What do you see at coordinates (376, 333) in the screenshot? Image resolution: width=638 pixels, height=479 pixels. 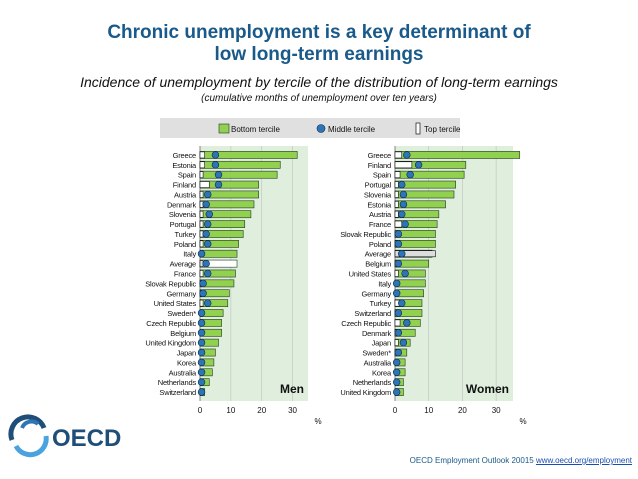 I see `category-label-denmark: Denmark` at bounding box center [376, 333].